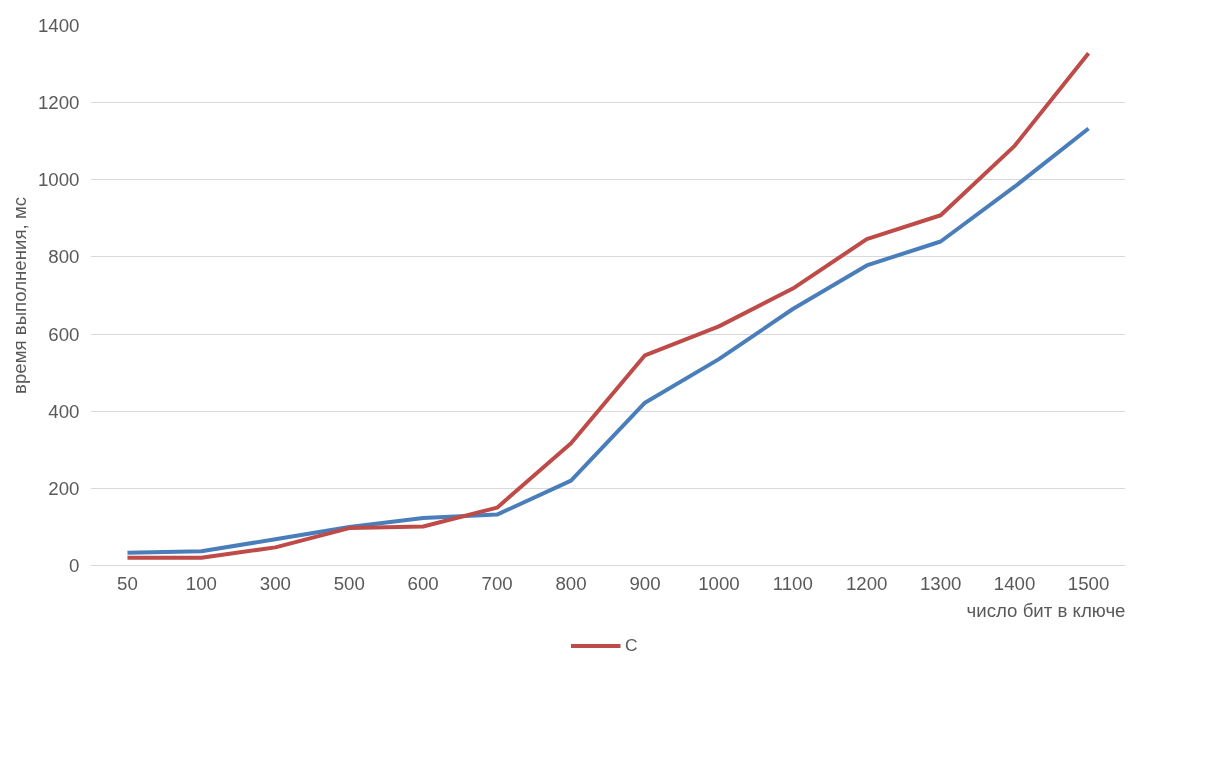 This screenshot has height=760, width=1217. Describe the element at coordinates (59, 25) in the screenshot. I see `y-tick-label: 1400` at that location.